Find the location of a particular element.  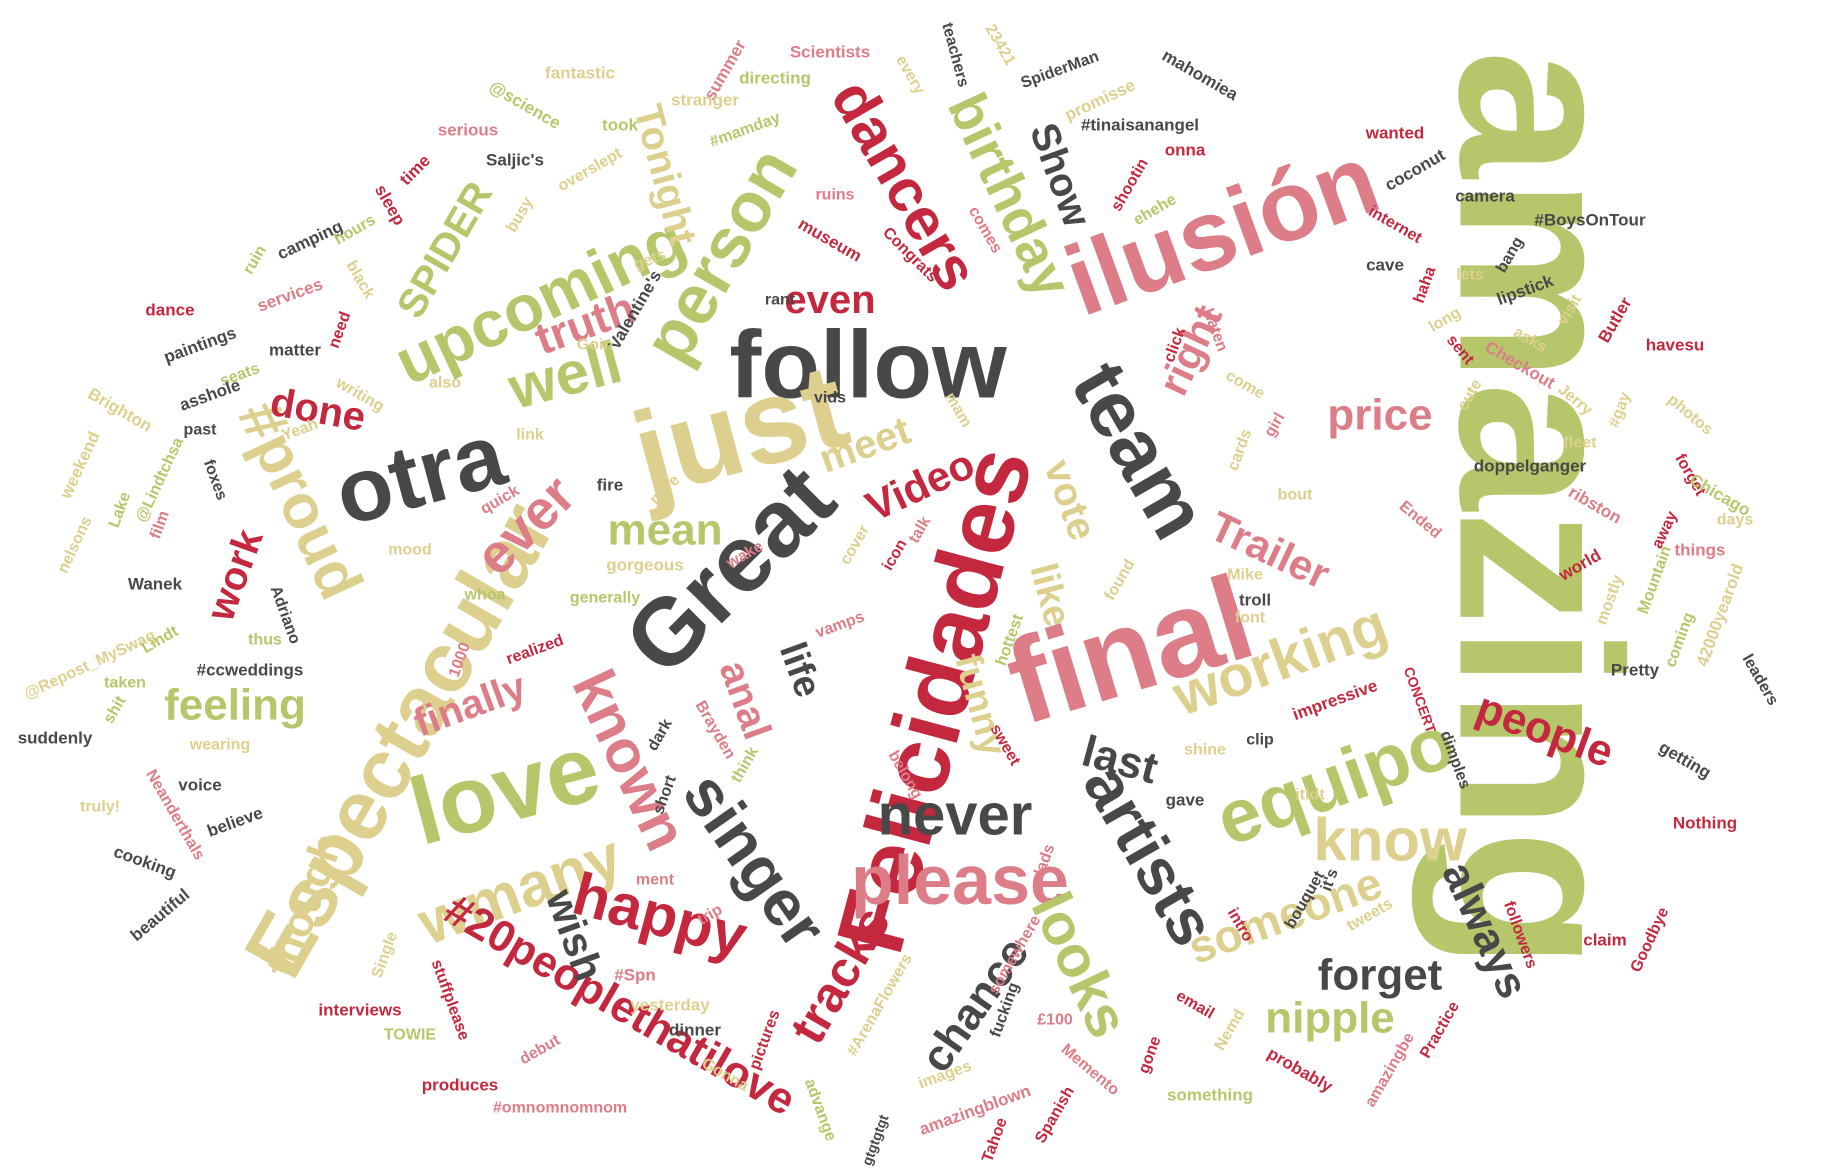

word-voice: voice is located at coordinates (199, 785).